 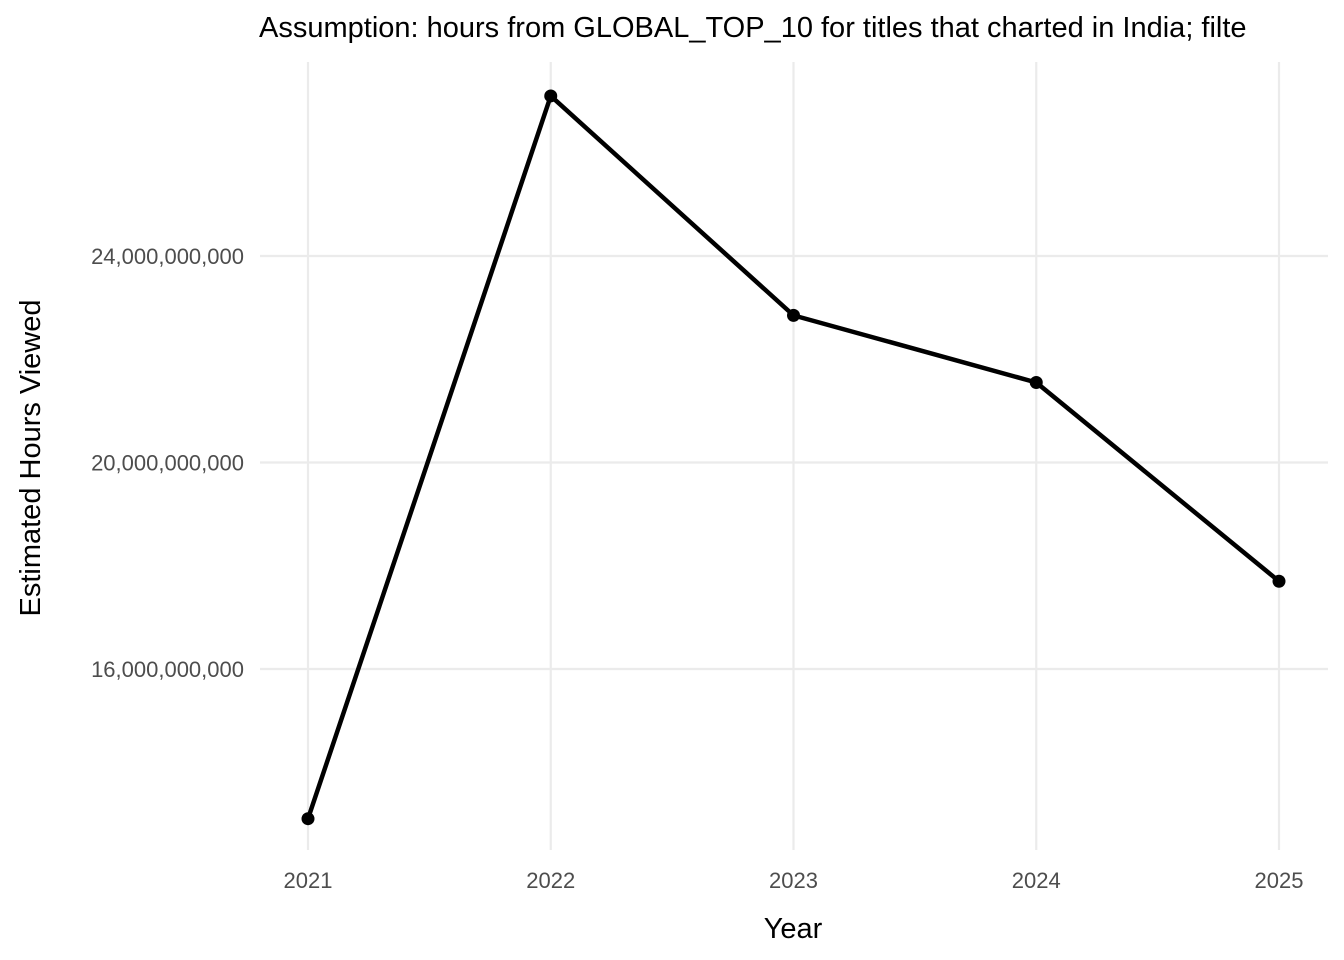 I want to click on y-tick-label: 16,000,000,000, so click(x=167, y=669).